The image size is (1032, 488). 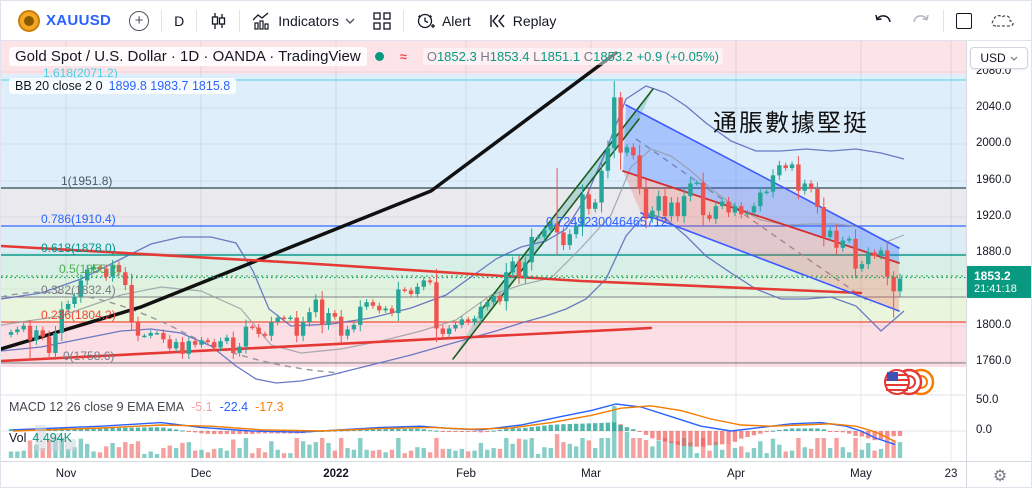 What do you see at coordinates (202, 407) in the screenshot?
I see `macd-hist-value: -5.1` at bounding box center [202, 407].